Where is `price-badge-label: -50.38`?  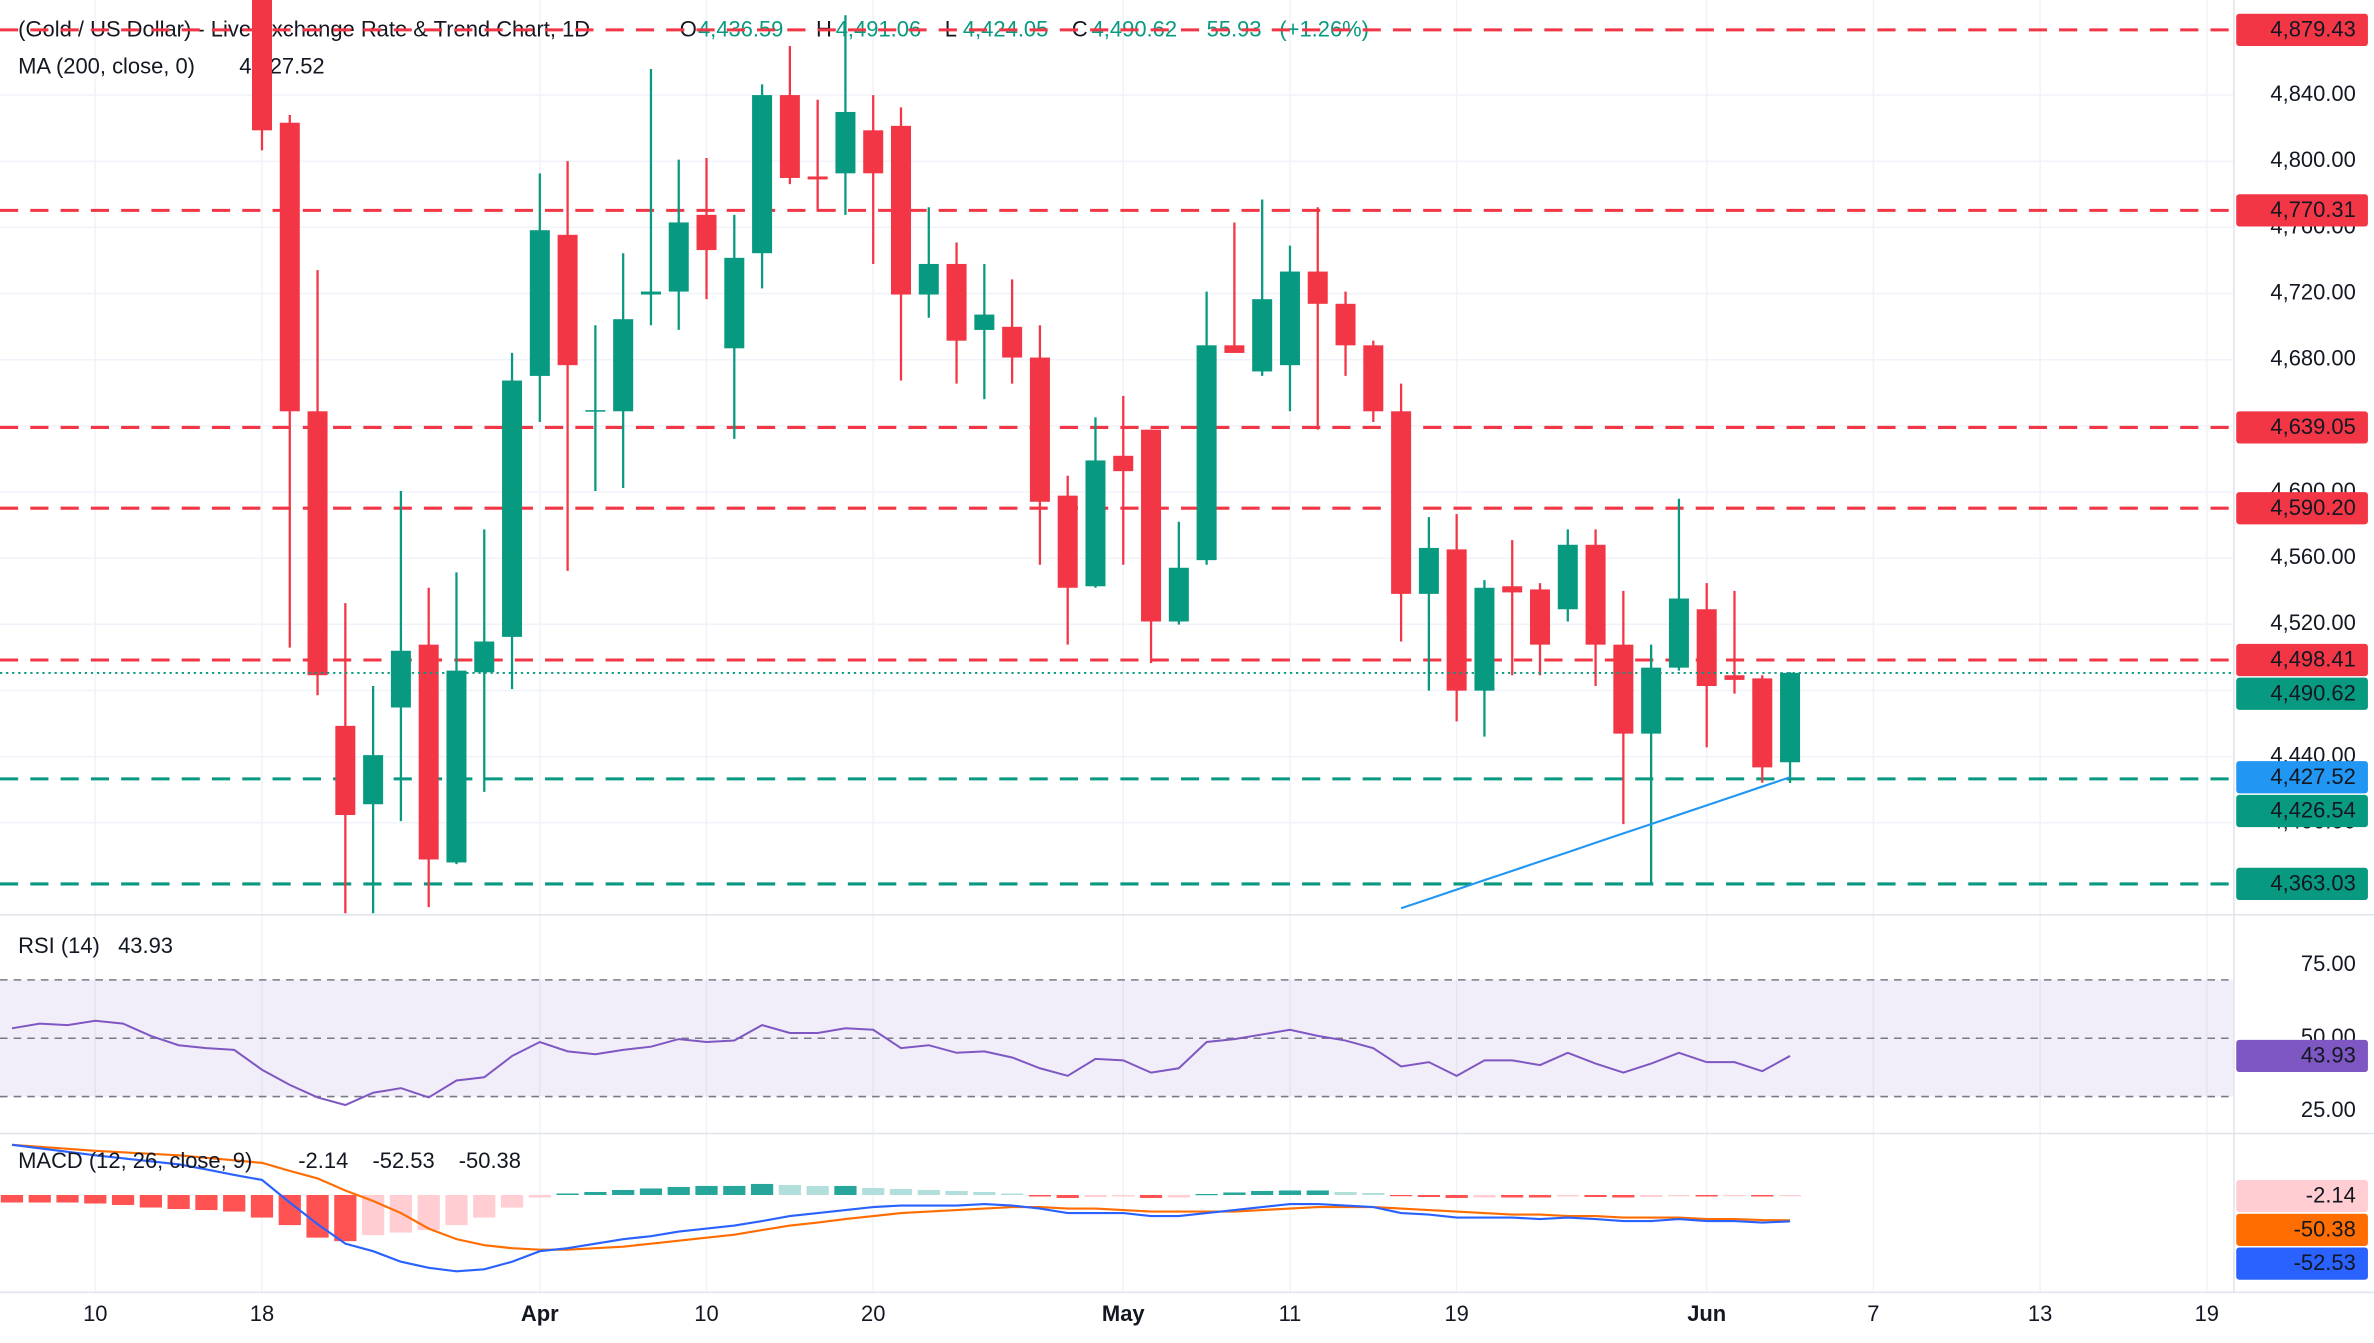
price-badge-label: -50.38 is located at coordinates (2325, 1228).